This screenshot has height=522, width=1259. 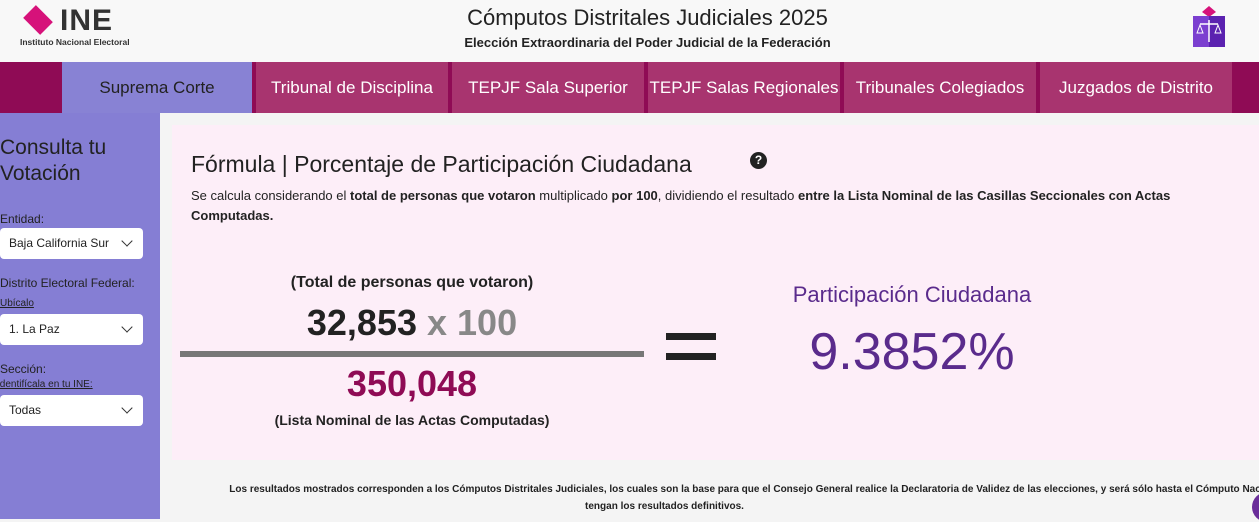 What do you see at coordinates (34, 329) in the screenshot?
I see `distrito-value: 1. La Paz` at bounding box center [34, 329].